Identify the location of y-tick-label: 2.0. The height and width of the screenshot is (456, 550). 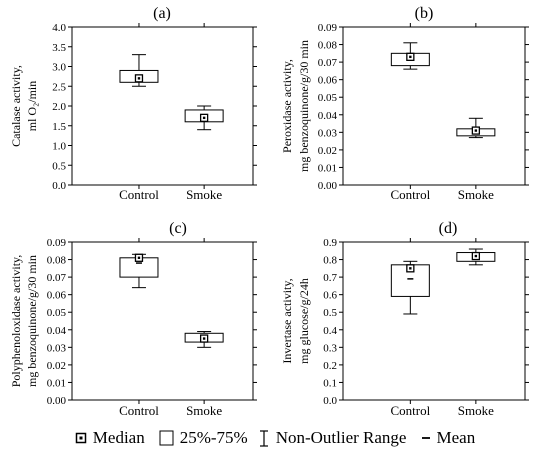
(59, 107).